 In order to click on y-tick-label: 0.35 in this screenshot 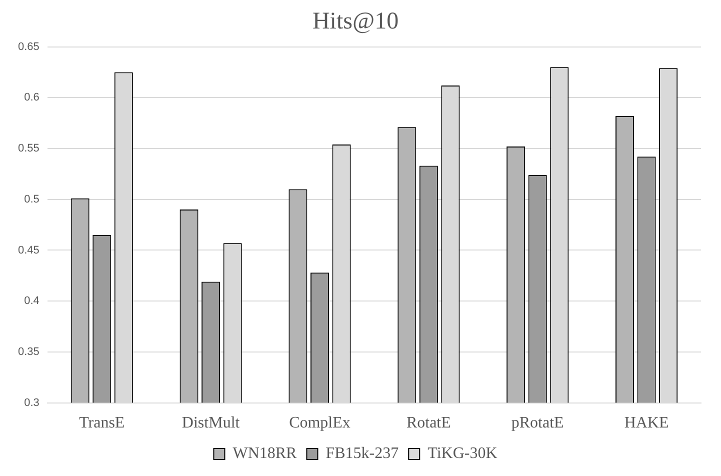, I will do `click(29, 352)`.